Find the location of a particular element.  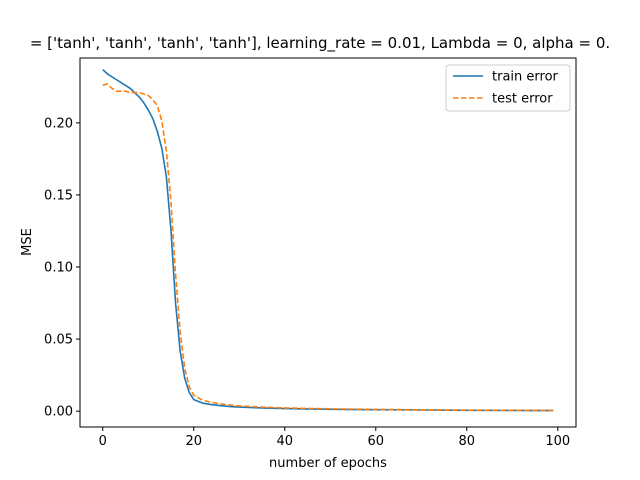

y-tick-label: 0.05 is located at coordinates (58, 340).